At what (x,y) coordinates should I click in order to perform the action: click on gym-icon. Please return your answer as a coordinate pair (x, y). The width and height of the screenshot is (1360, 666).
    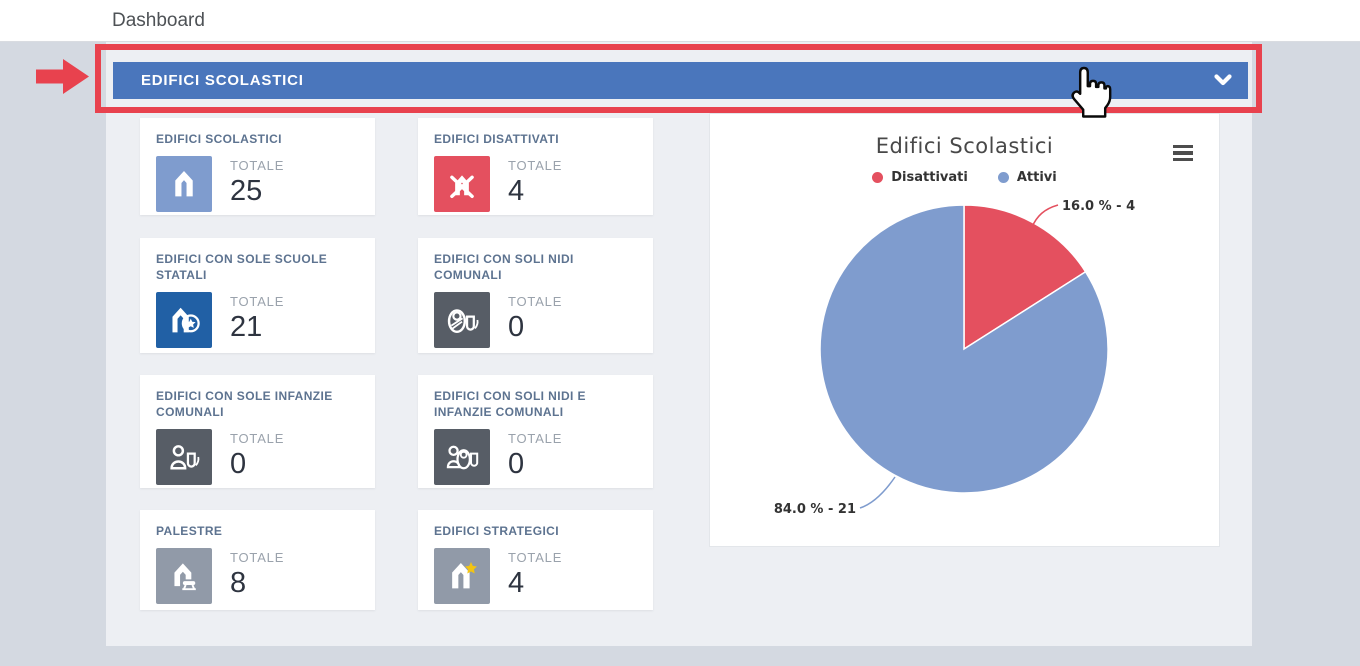
    Looking at the image, I should click on (184, 576).